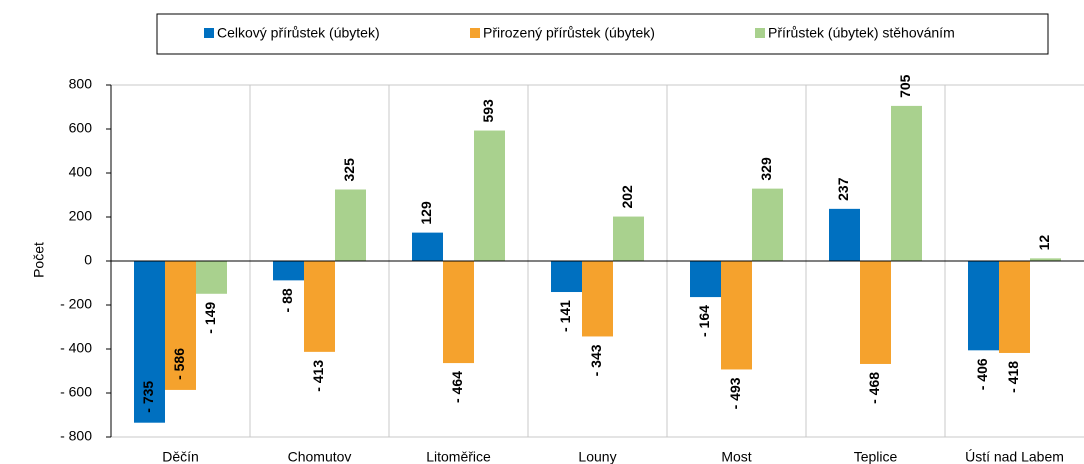 Image resolution: width=1084 pixels, height=464 pixels. What do you see at coordinates (148, 397) in the screenshot?
I see `value-label: - 735` at bounding box center [148, 397].